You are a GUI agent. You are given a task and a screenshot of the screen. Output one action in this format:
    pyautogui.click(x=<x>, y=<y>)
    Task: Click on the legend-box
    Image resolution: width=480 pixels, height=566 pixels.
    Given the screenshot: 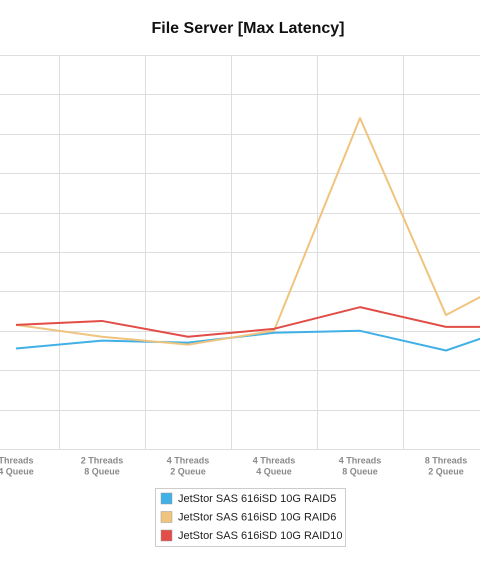 What is the action you would take?
    pyautogui.click(x=250, y=517)
    